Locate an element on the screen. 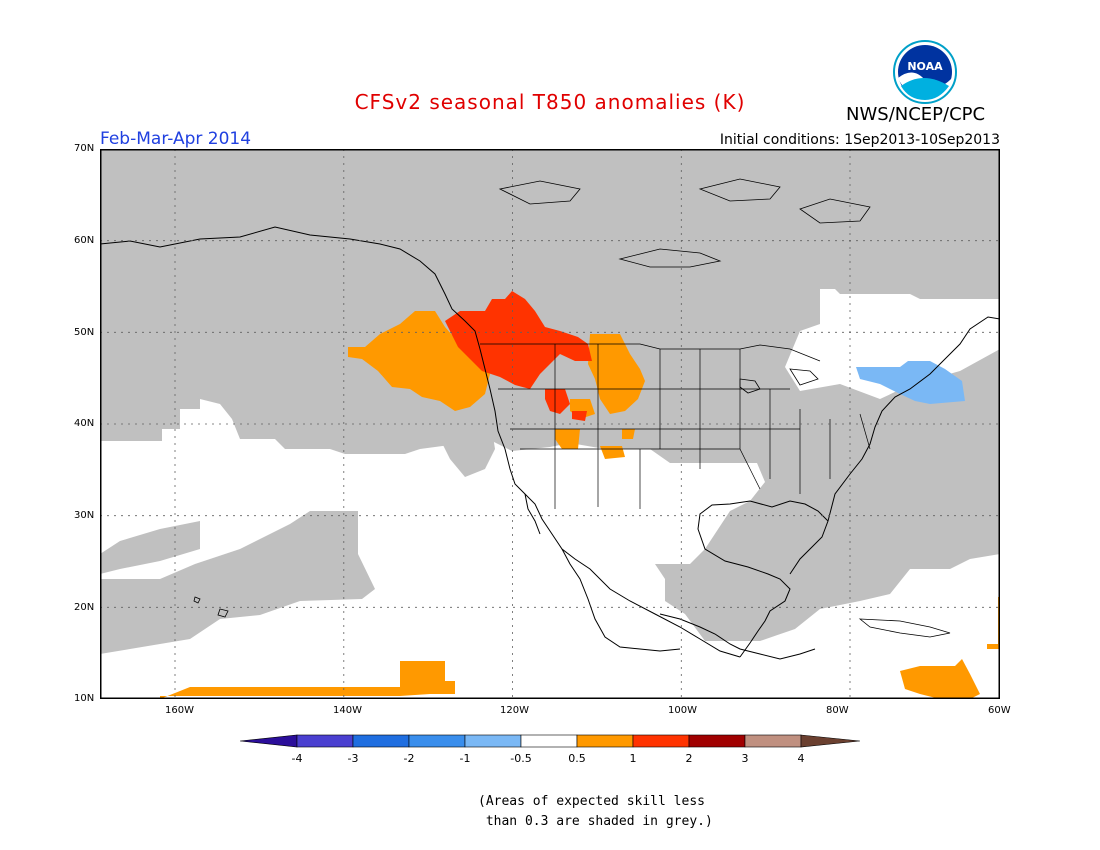  lon-label: 140W is located at coordinates (347, 710).